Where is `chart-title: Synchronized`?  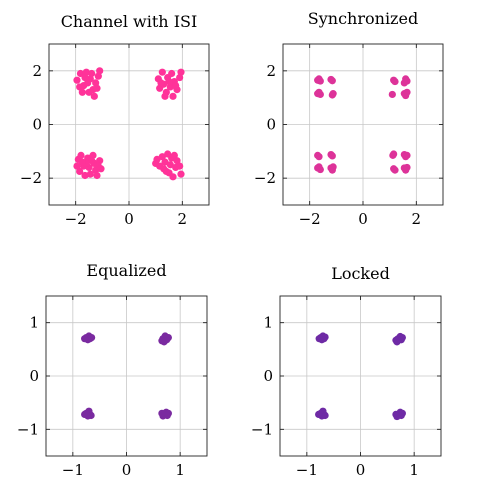 chart-title: Synchronized is located at coordinates (363, 18).